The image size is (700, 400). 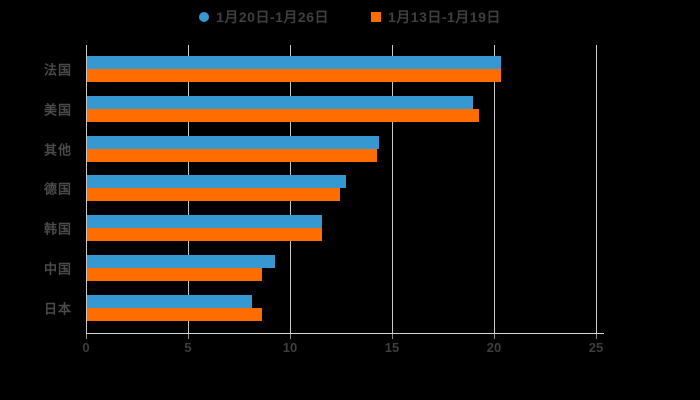 I want to click on category-label-法国: 法国, so click(x=57, y=70).